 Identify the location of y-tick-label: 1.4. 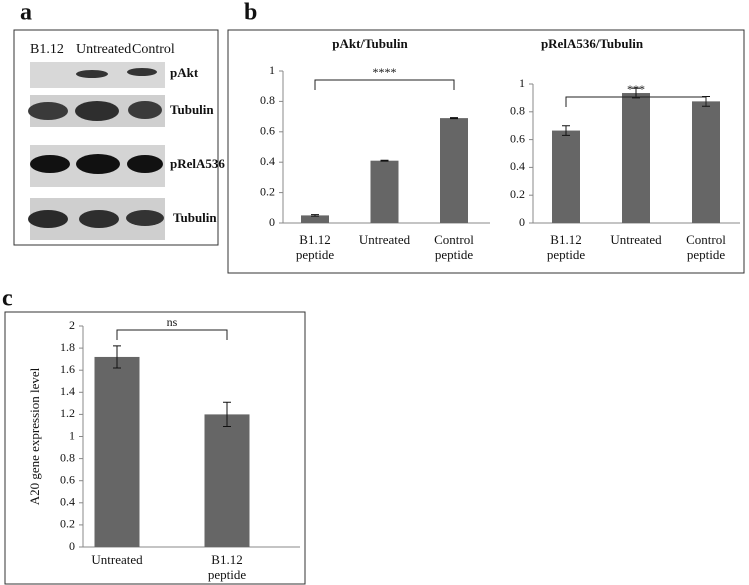
(67, 391).